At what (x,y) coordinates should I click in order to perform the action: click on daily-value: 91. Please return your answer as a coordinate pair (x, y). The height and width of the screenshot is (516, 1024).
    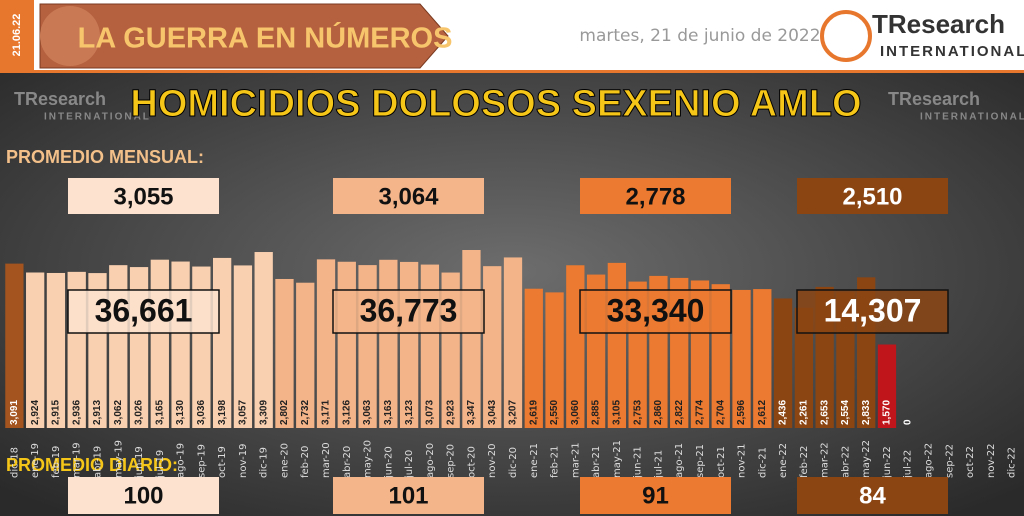
    Looking at the image, I should click on (655, 495).